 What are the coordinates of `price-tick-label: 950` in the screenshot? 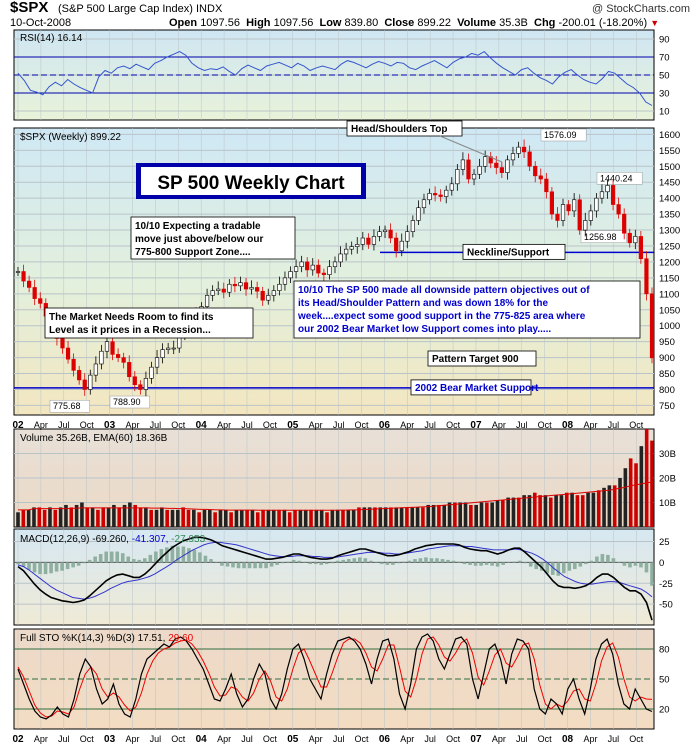 It's located at (667, 342).